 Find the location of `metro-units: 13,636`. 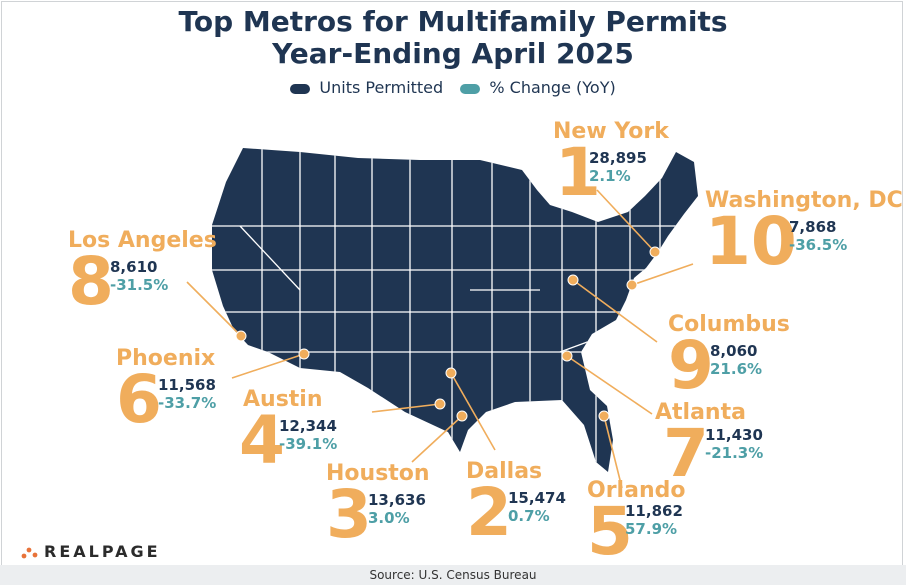

metro-units: 13,636 is located at coordinates (397, 500).